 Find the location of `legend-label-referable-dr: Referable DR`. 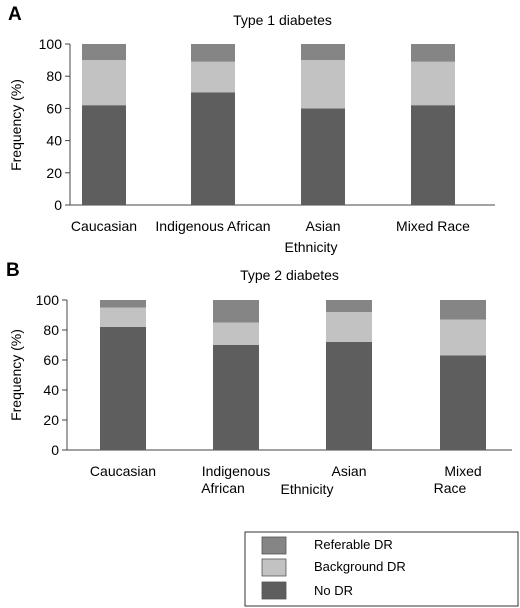

legend-label-referable-dr: Referable DR is located at coordinates (353, 544).